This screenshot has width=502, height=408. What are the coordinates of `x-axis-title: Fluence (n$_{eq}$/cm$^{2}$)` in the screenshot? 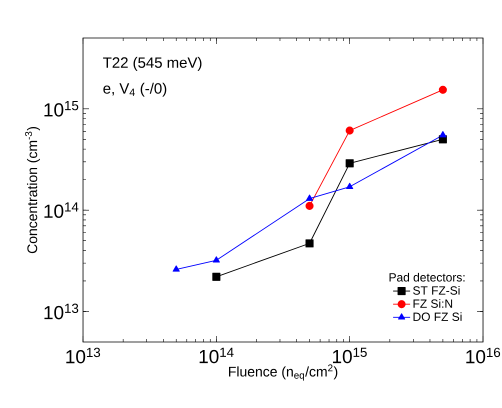 It's located at (283, 372).